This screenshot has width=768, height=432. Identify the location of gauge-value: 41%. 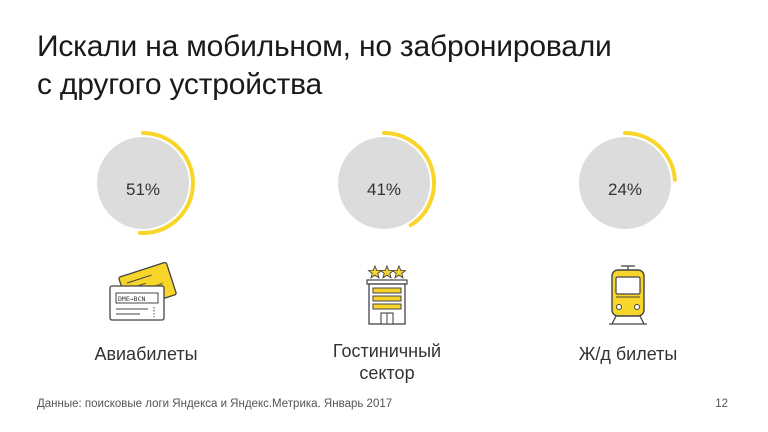
(384, 189).